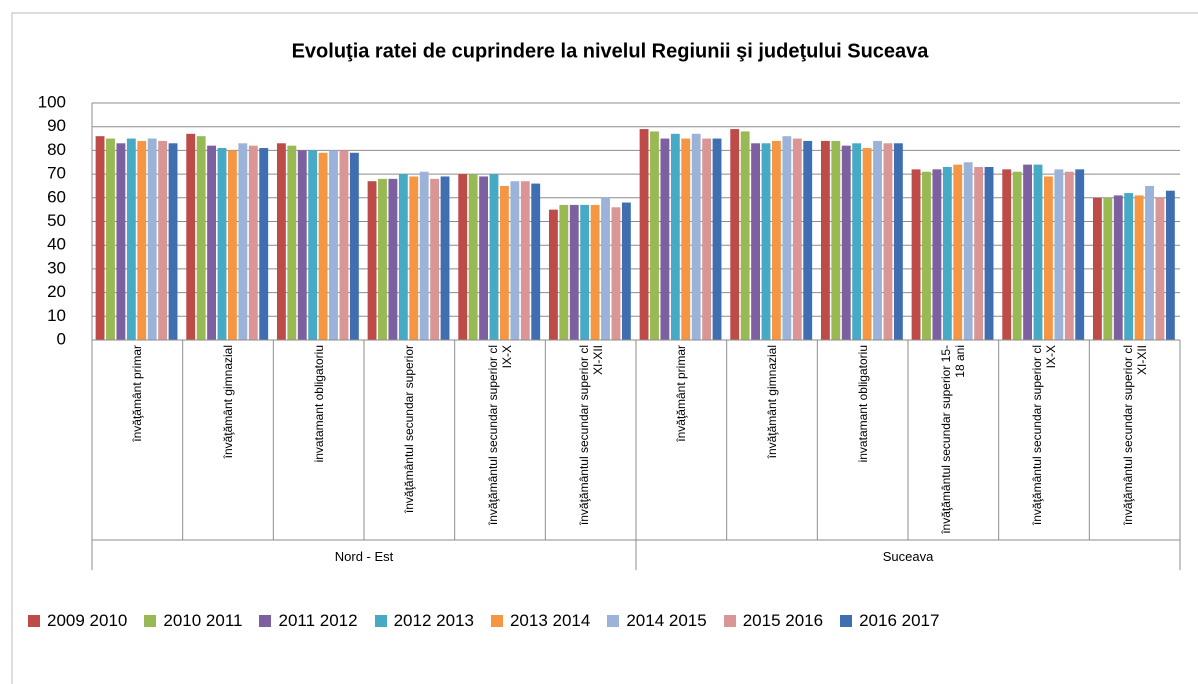  Describe the element at coordinates (550, 620) in the screenshot. I see `legend-label: 2013 2014` at that location.